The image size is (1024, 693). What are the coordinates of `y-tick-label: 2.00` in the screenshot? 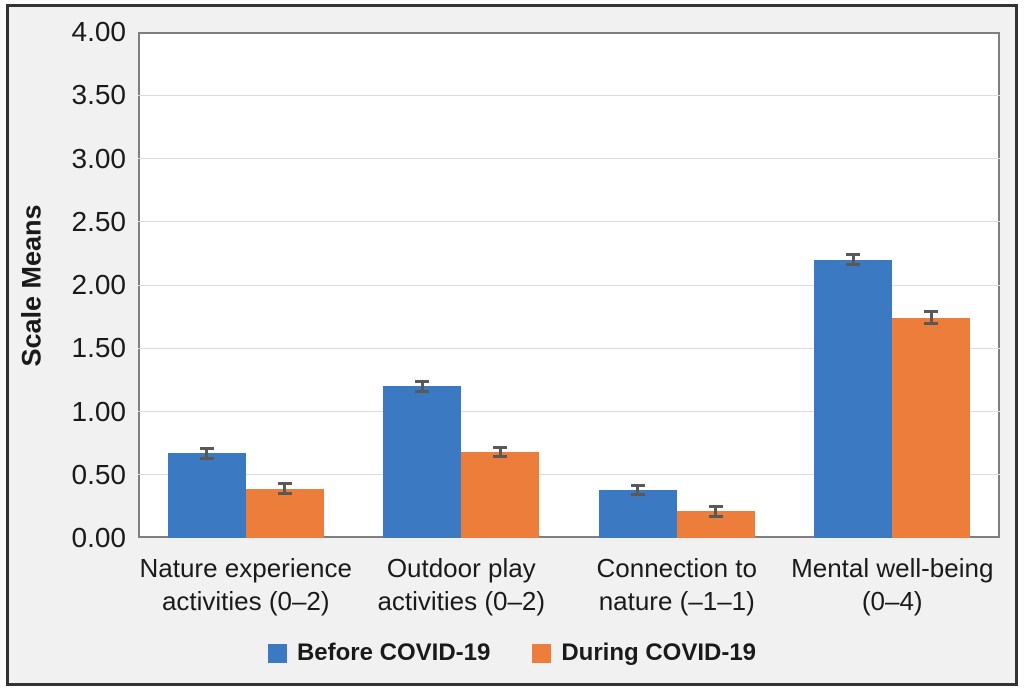 It's located at (99, 284).